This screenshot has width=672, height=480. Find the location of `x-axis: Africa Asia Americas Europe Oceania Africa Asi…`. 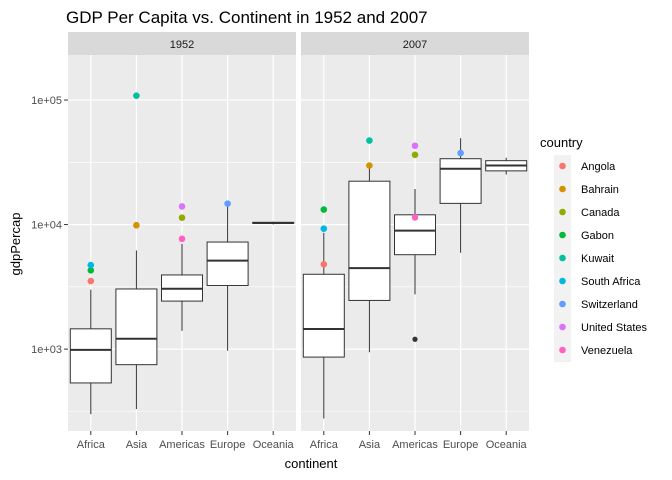

x-axis: Africa Asia Americas Europe Oceania Africa Asi… is located at coordinates (302, 441).